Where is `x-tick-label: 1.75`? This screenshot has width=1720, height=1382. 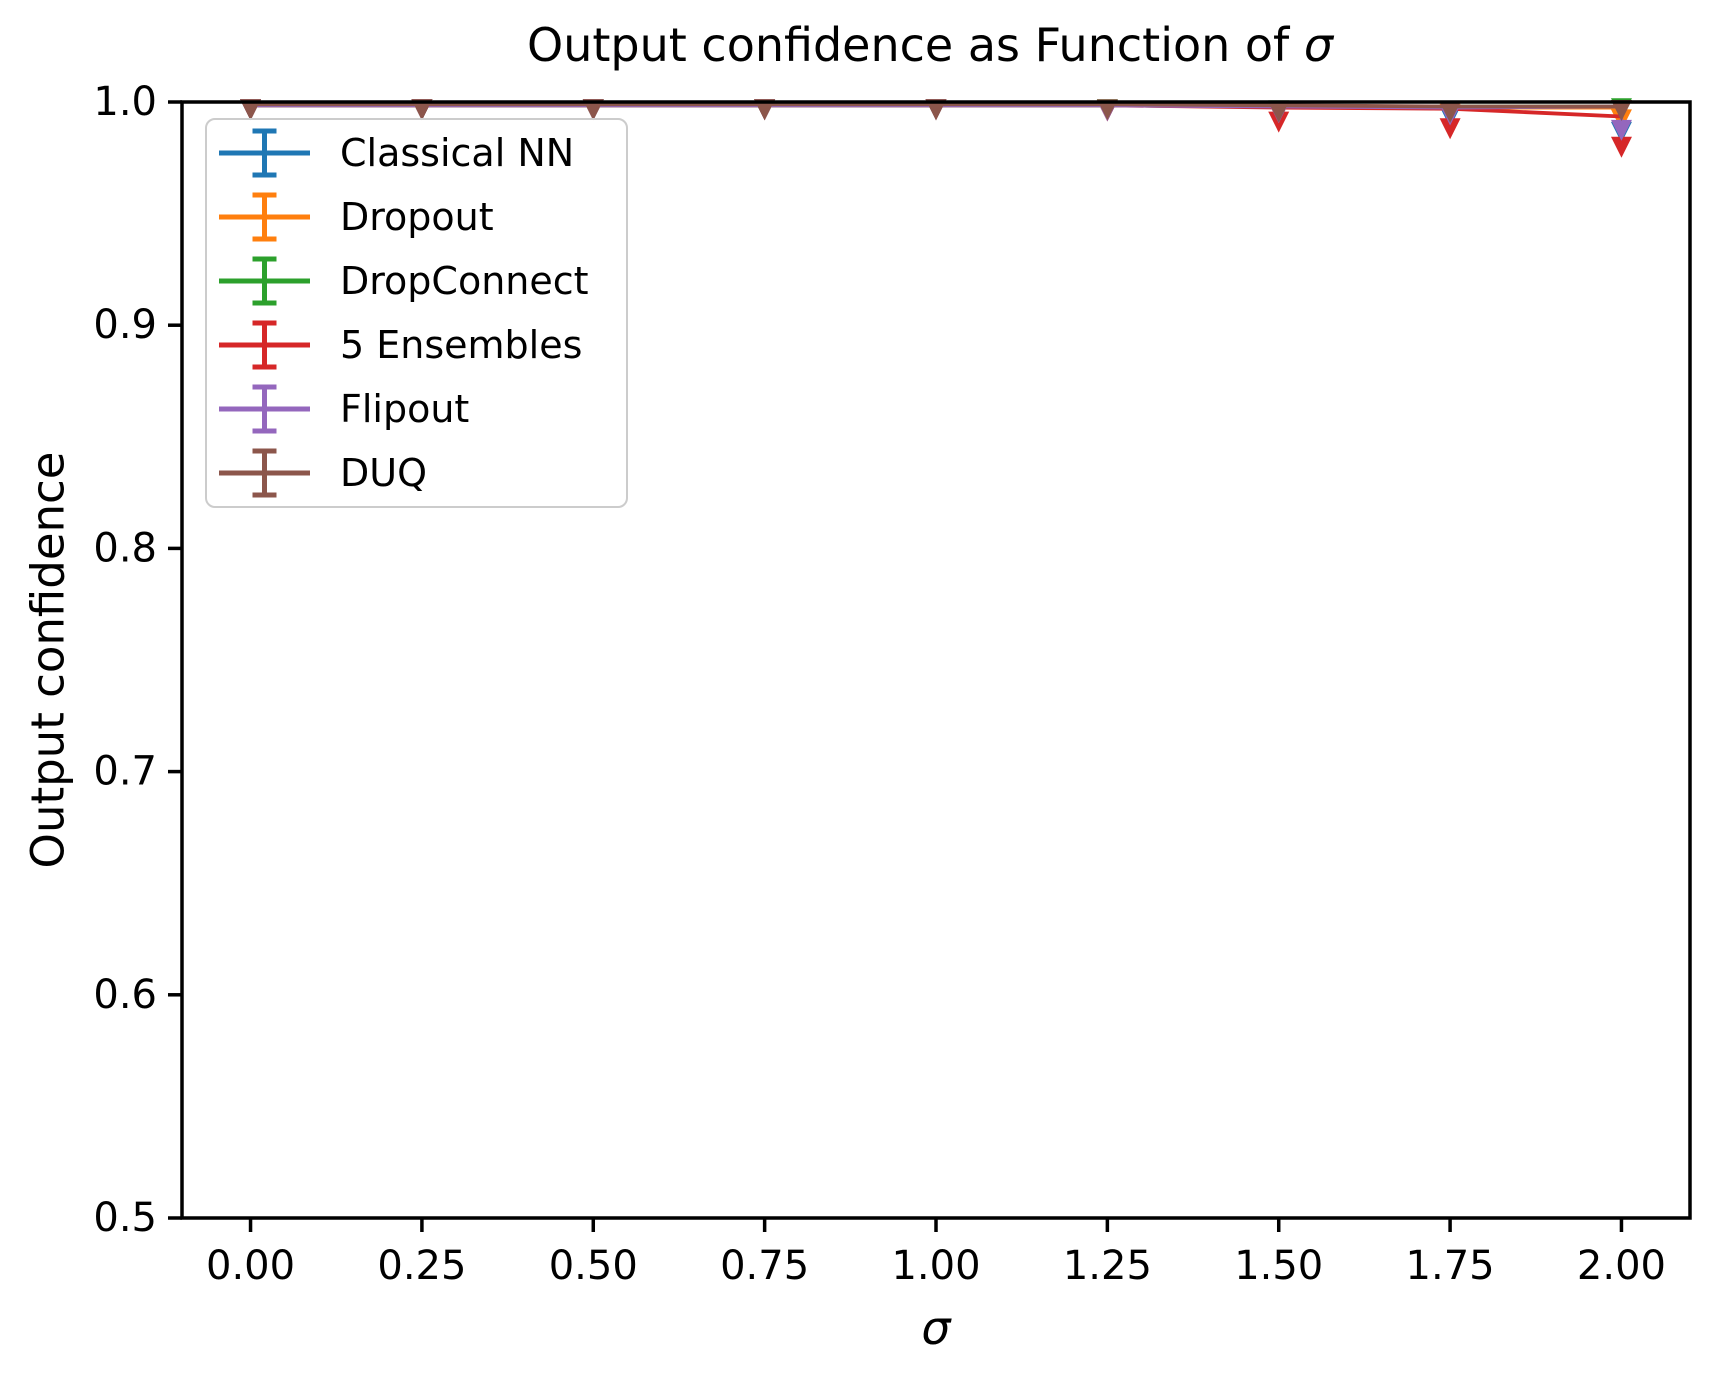 x-tick-label: 1.75 is located at coordinates (1450, 1266).